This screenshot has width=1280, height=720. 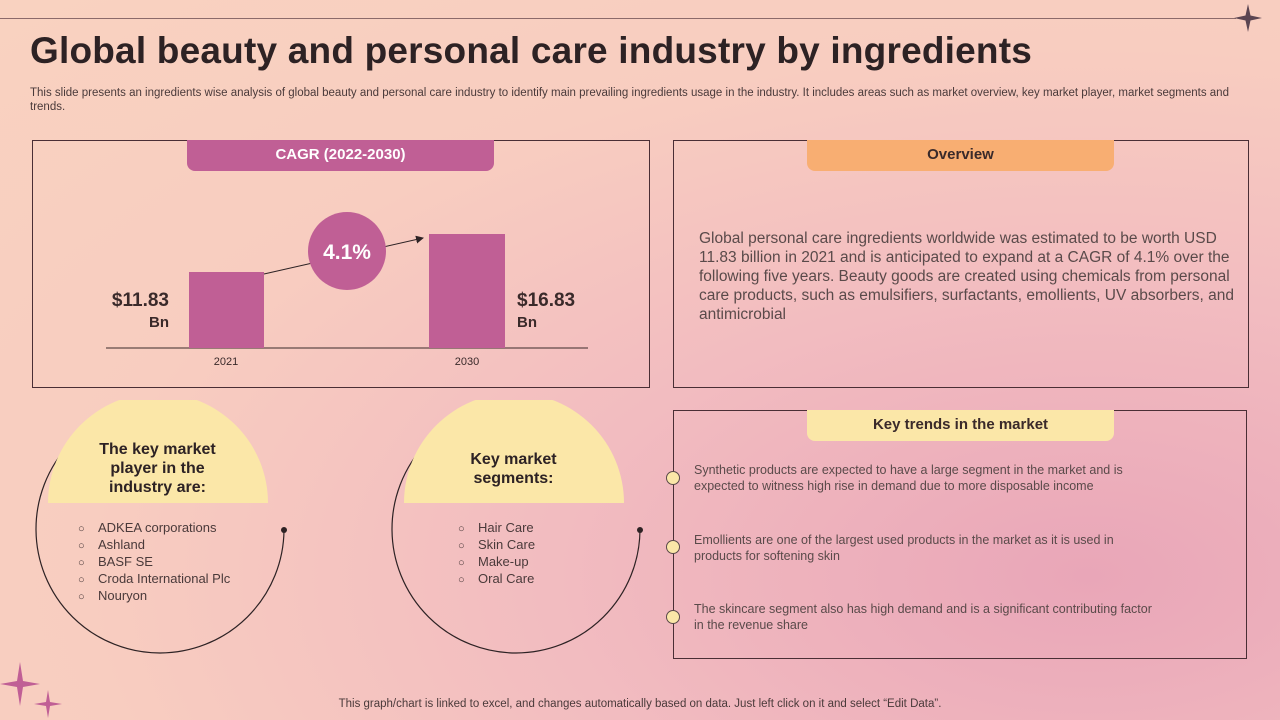 I want to click on bar-2030, so click(x=467, y=291).